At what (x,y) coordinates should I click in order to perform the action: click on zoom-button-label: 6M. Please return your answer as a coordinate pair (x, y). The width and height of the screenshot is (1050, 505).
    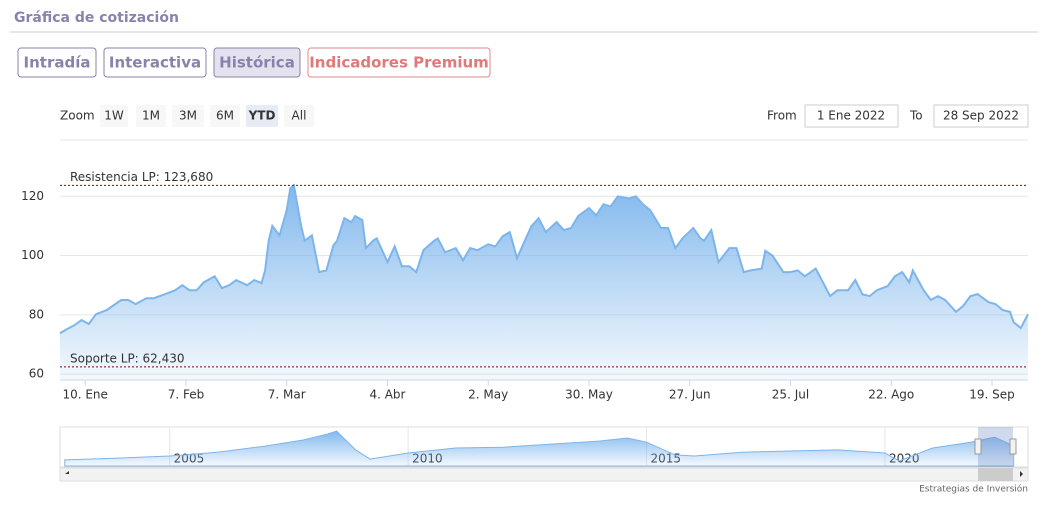
    Looking at the image, I should click on (225, 116).